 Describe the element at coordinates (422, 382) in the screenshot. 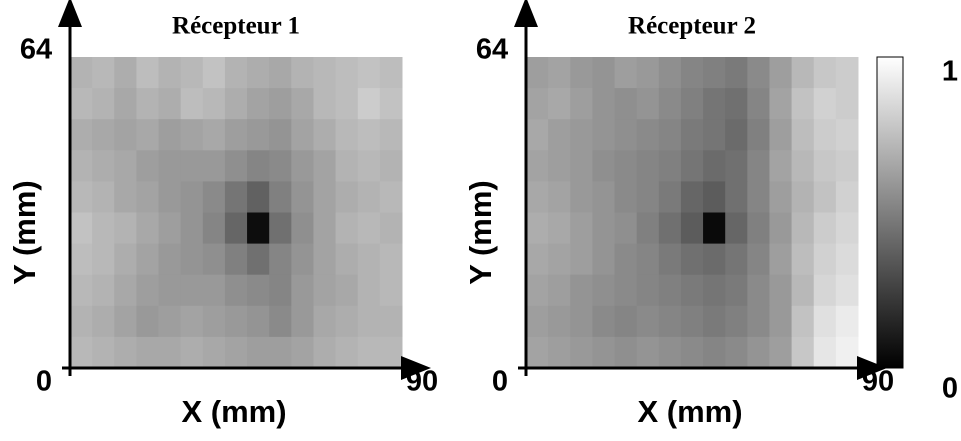

I see `x-tick-label: 90` at that location.